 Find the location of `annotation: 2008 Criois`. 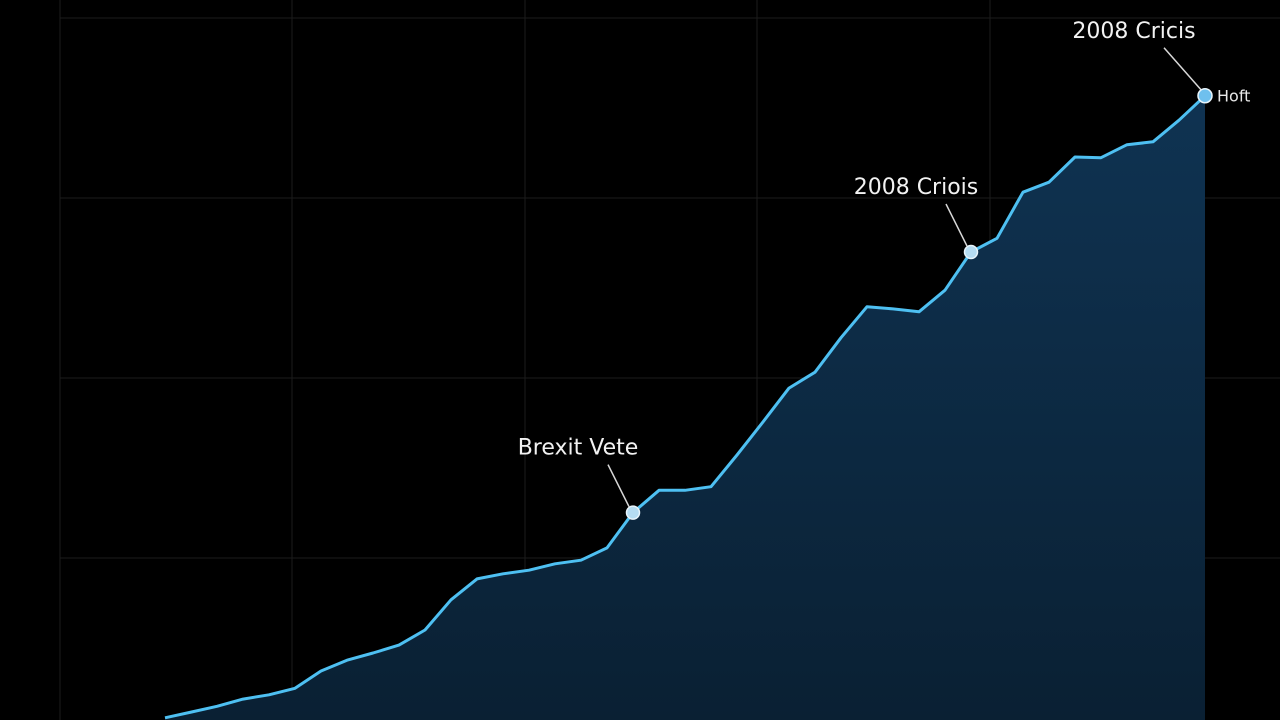

annotation: 2008 Criois is located at coordinates (916, 187).